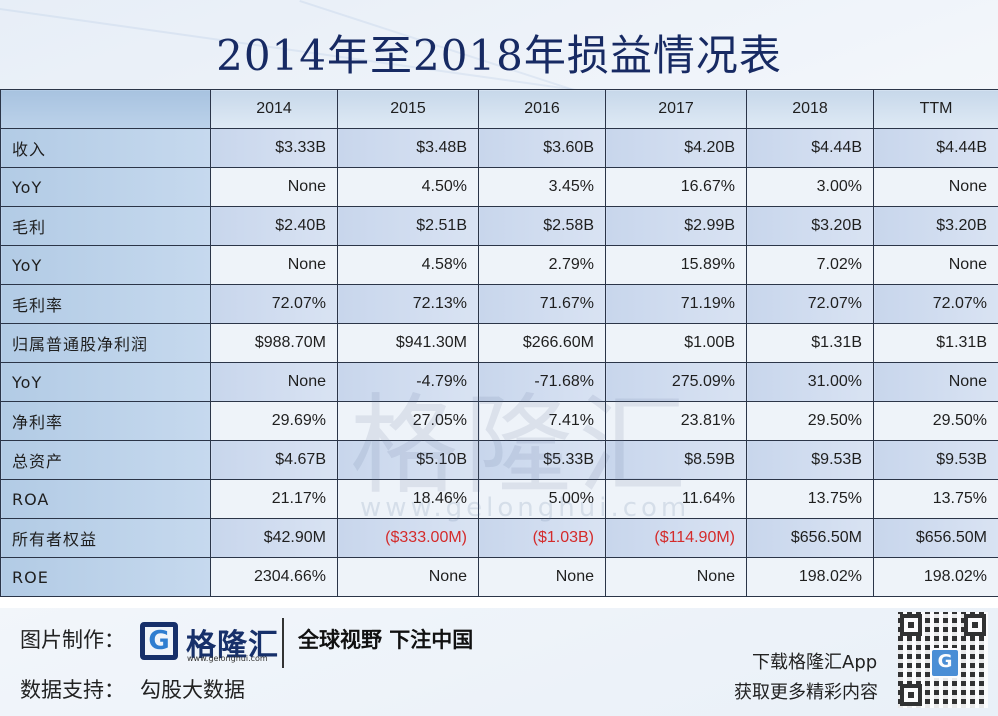  What do you see at coordinates (676, 226) in the screenshot?
I see `table-cell: $2.99B` at bounding box center [676, 226].